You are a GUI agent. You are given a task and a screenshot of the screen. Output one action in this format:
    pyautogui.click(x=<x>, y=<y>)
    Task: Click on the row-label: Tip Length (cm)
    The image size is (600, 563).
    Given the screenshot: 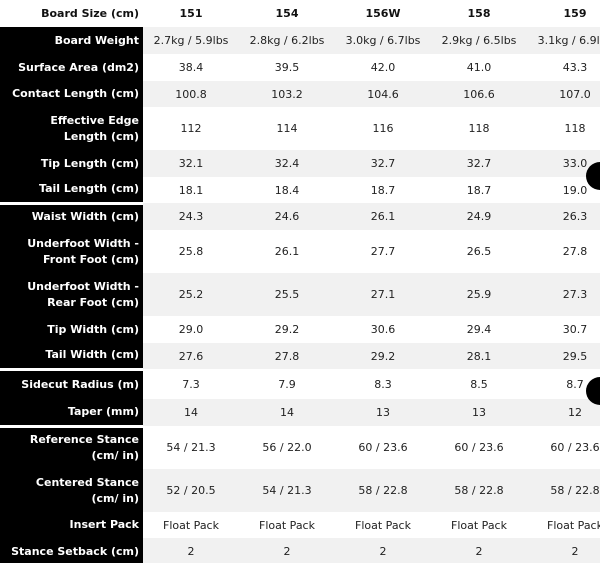 What is the action you would take?
    pyautogui.click(x=71, y=163)
    